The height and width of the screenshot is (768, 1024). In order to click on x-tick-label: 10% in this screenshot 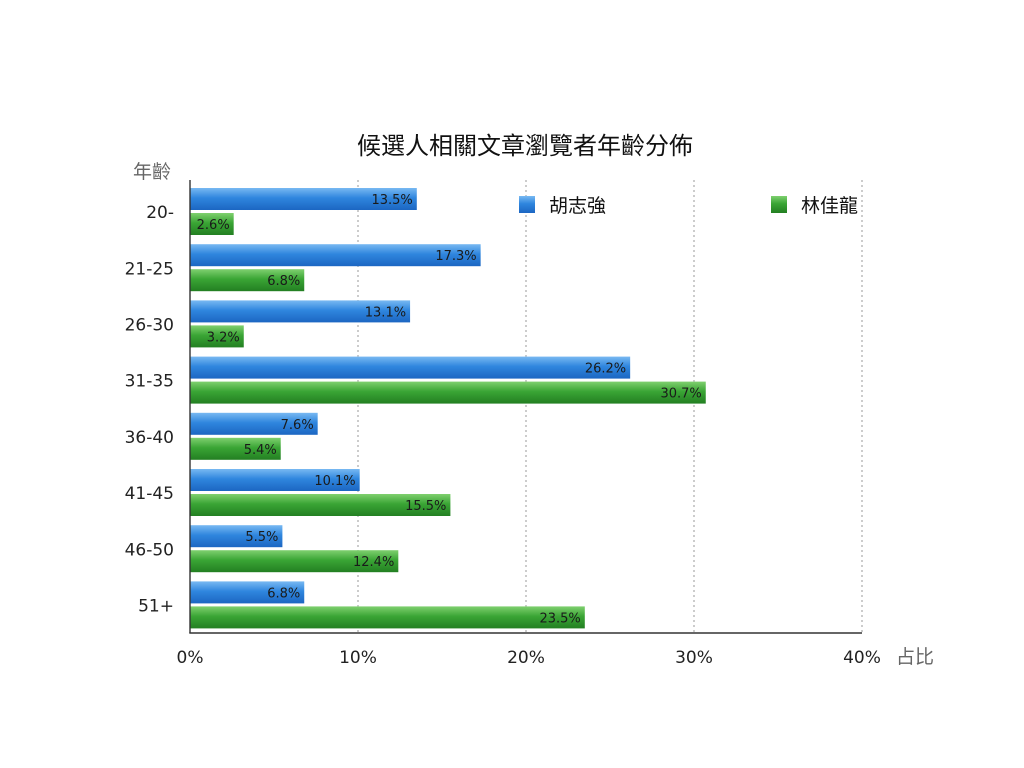, I will do `click(358, 658)`.